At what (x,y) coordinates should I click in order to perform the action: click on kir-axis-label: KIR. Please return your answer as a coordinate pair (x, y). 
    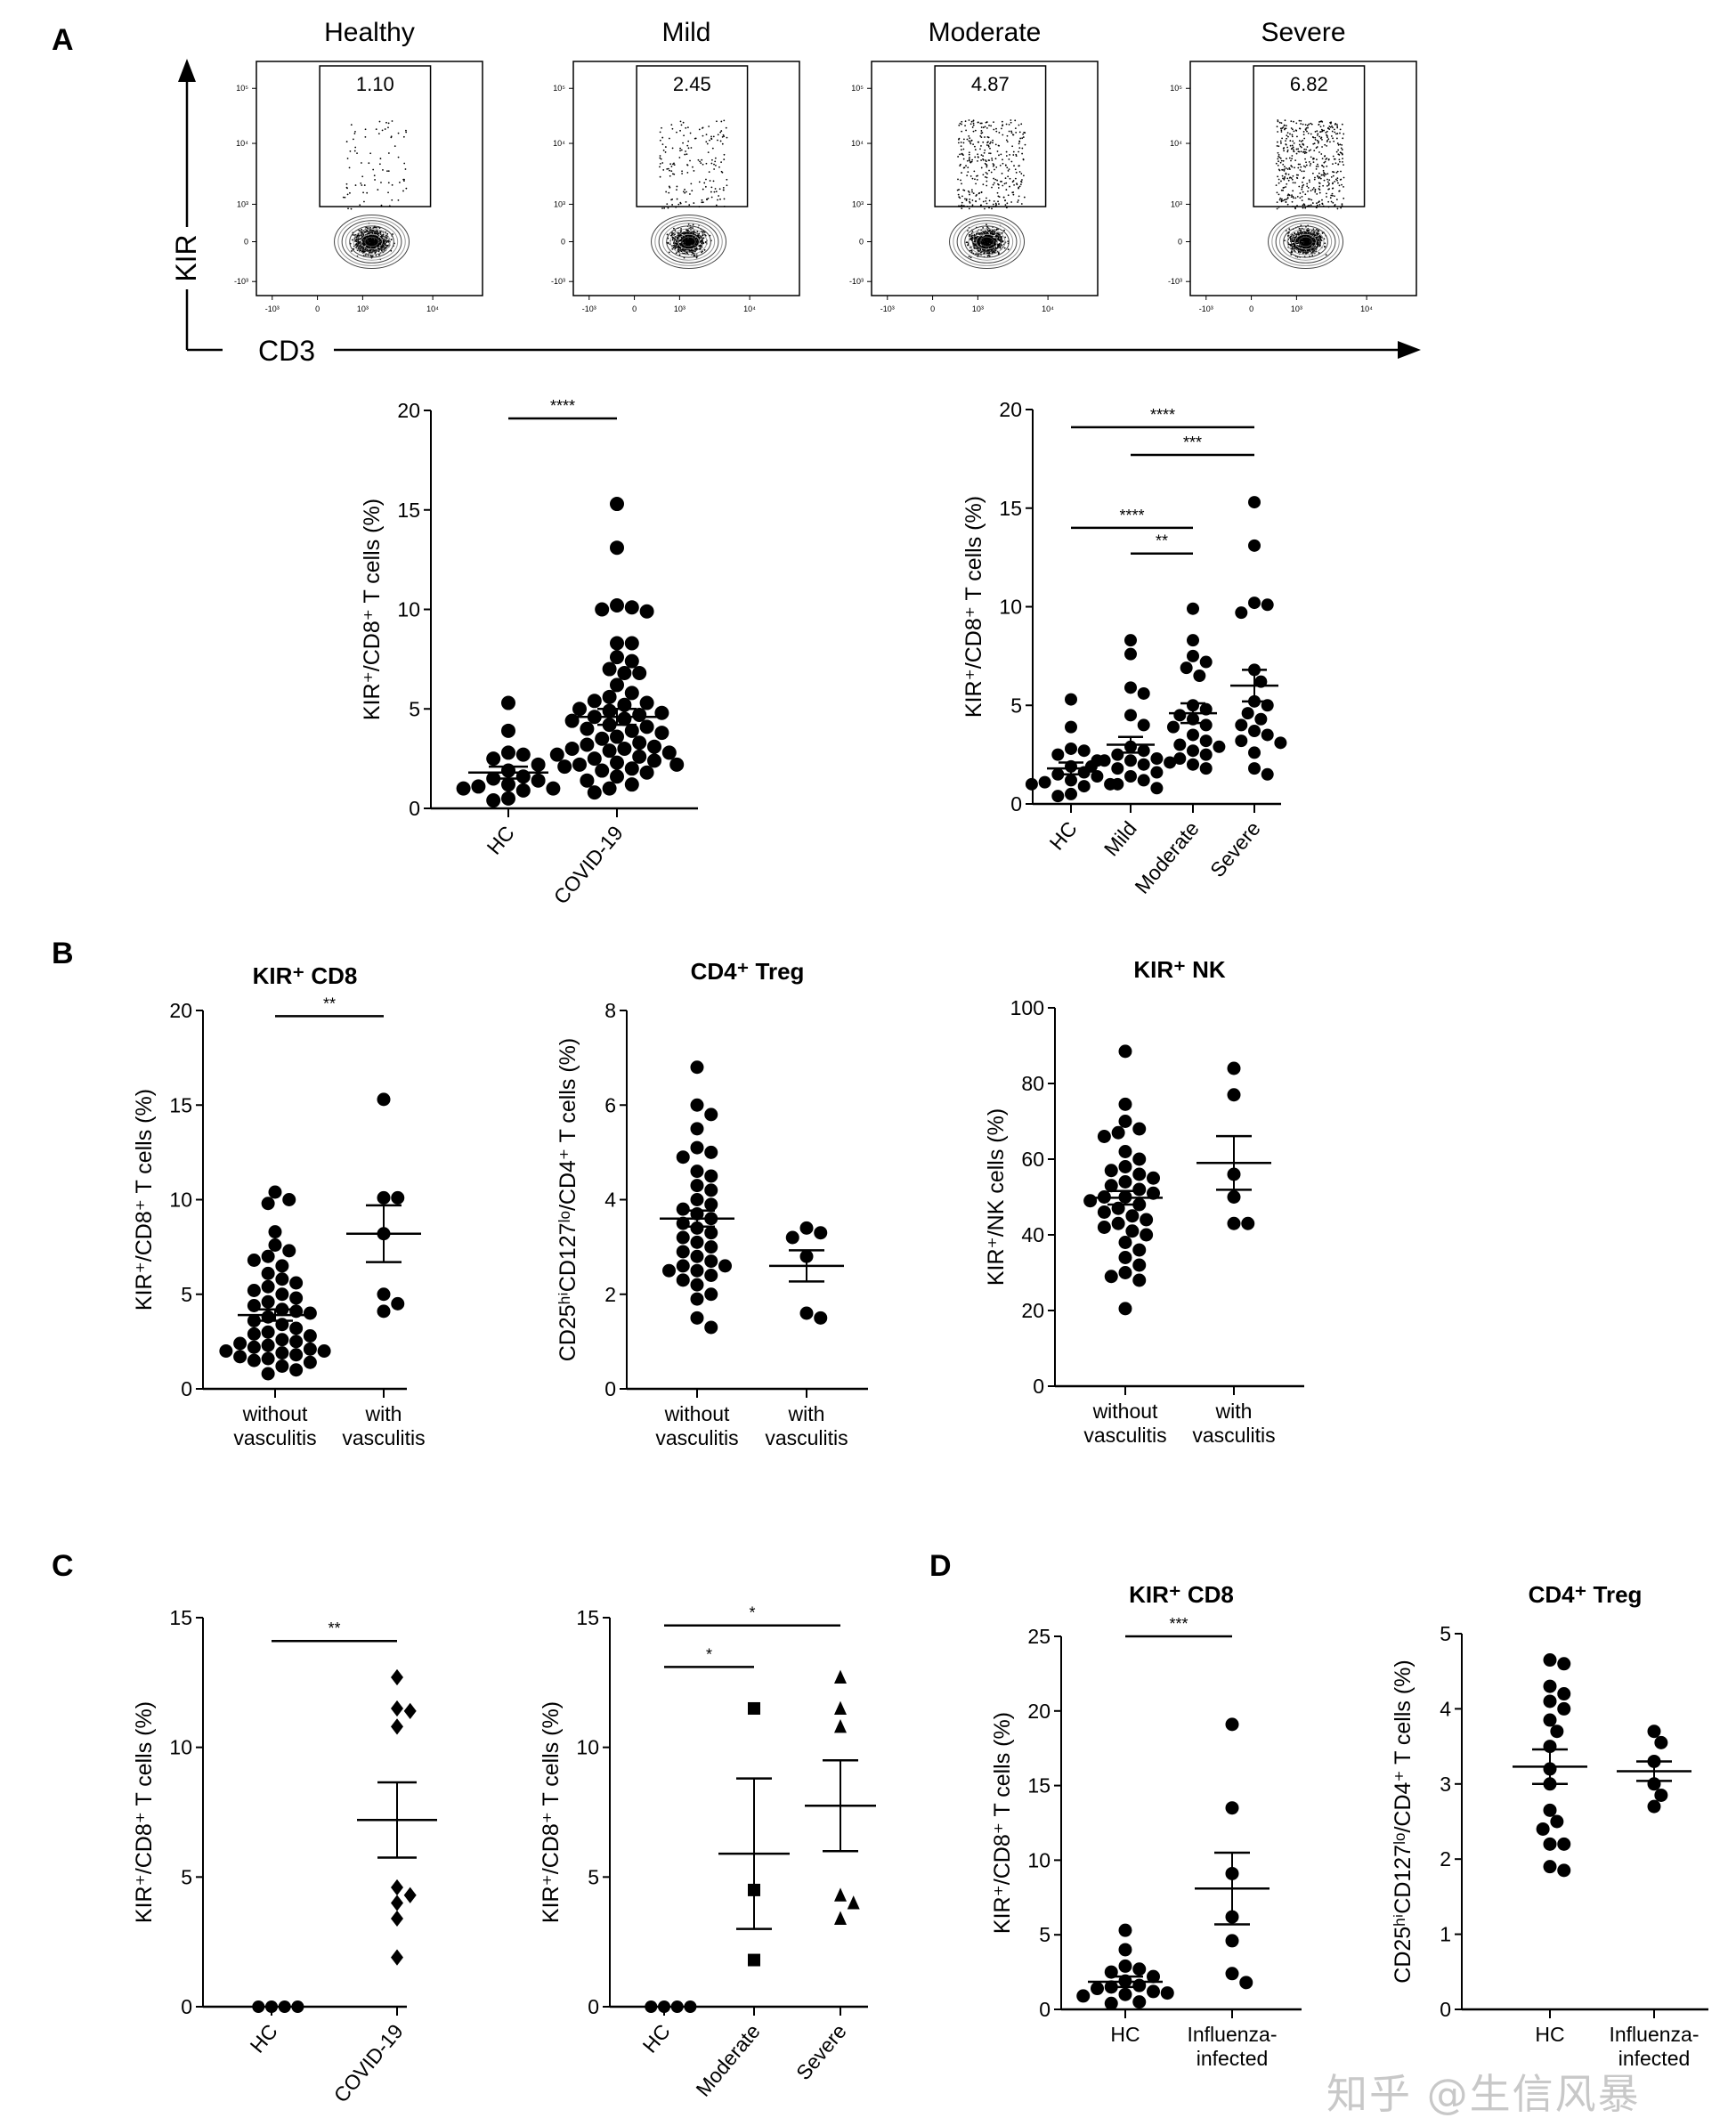
    Looking at the image, I should click on (186, 257).